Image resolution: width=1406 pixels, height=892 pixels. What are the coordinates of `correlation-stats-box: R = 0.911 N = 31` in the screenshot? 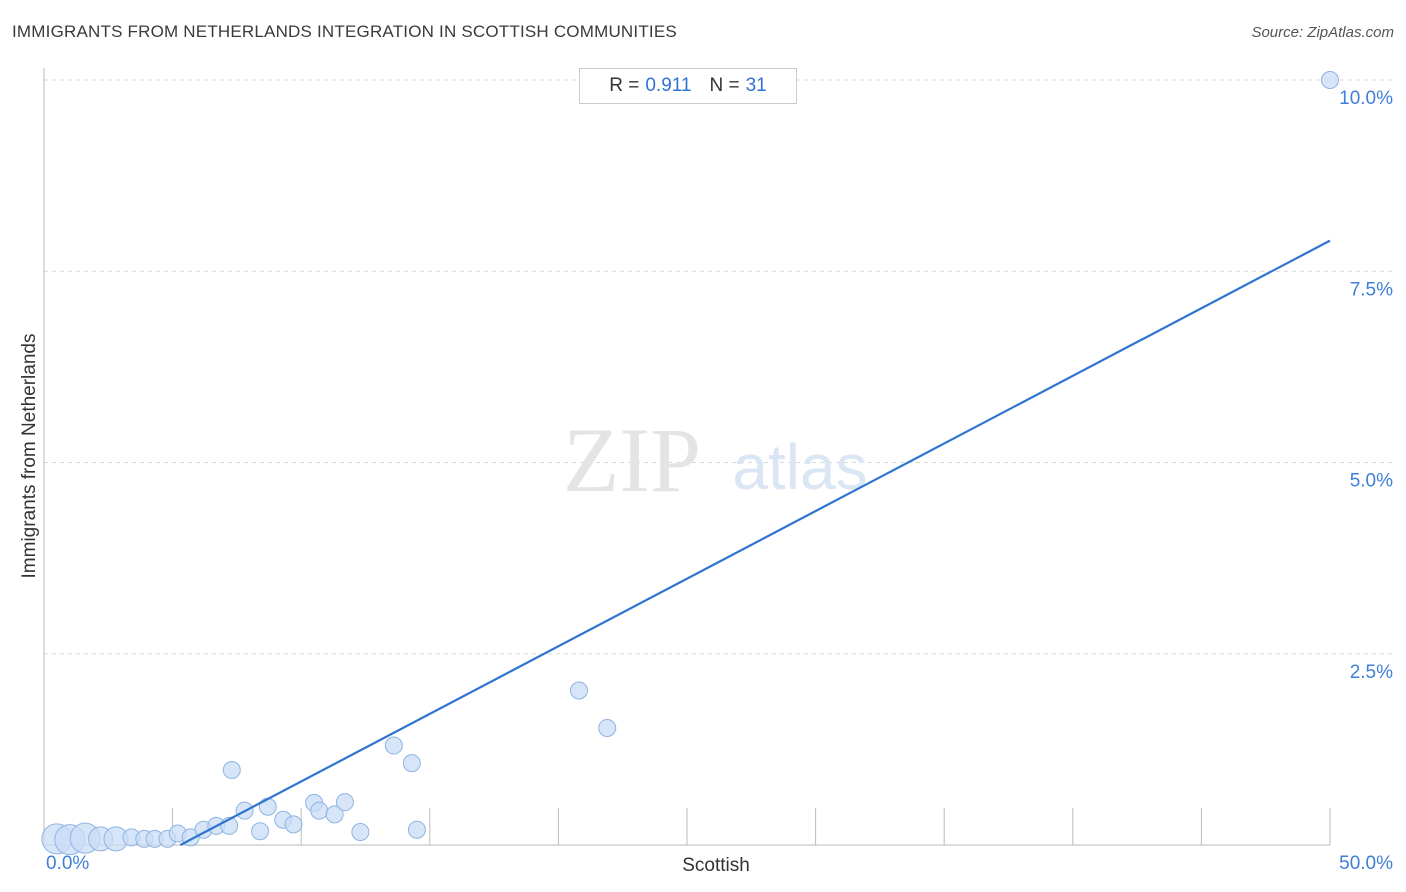 It's located at (688, 86).